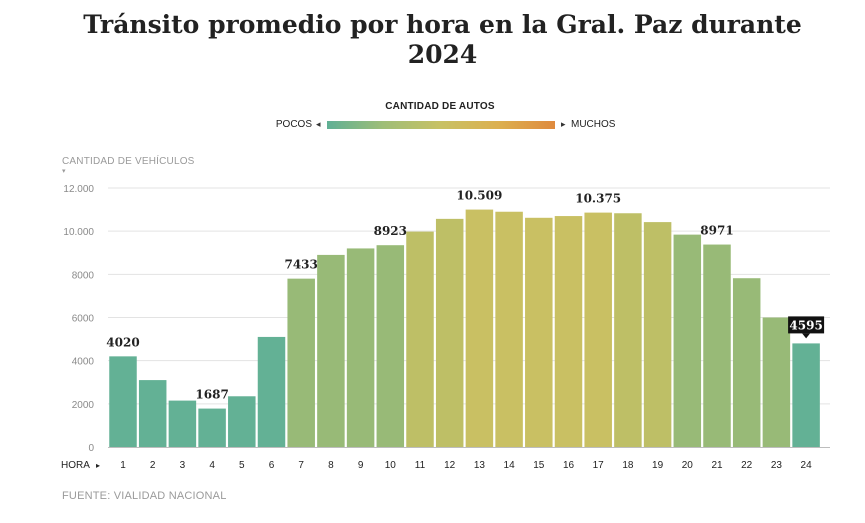 The height and width of the screenshot is (523, 865). Describe the element at coordinates (83, 405) in the screenshot. I see `y-tick-label: 2000` at that location.